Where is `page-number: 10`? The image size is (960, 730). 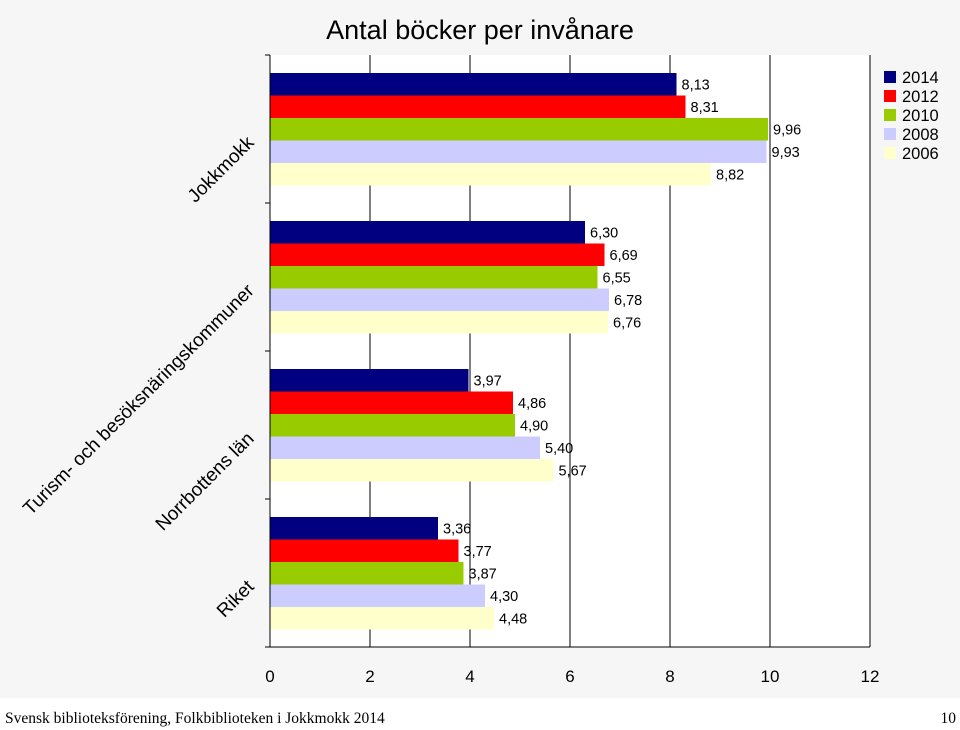 page-number: 10 is located at coordinates (948, 718).